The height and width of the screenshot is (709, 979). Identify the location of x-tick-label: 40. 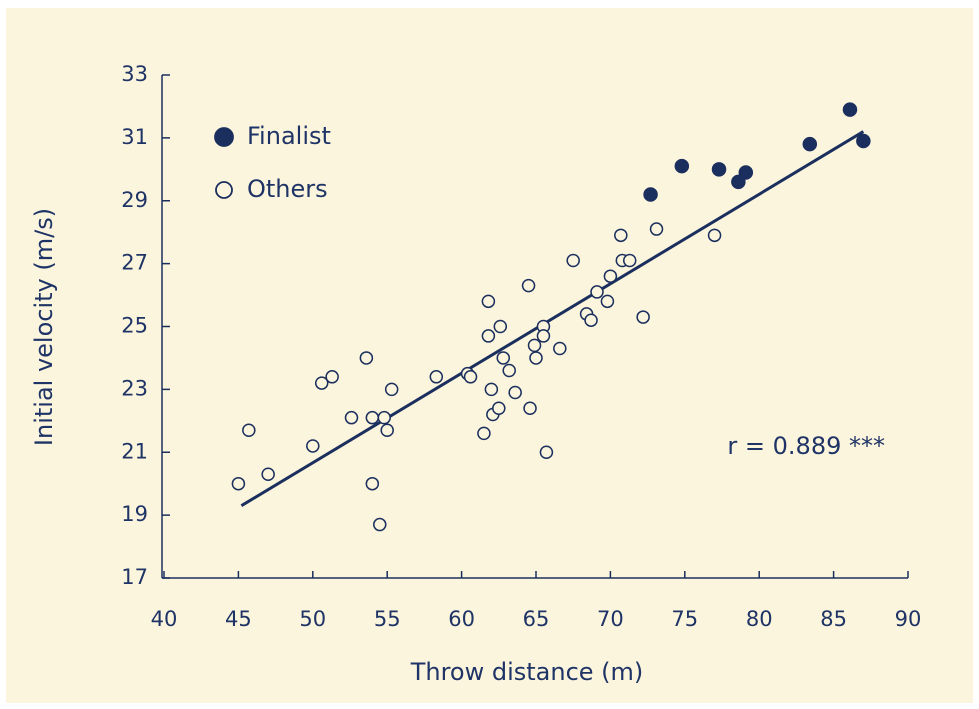
(164, 619).